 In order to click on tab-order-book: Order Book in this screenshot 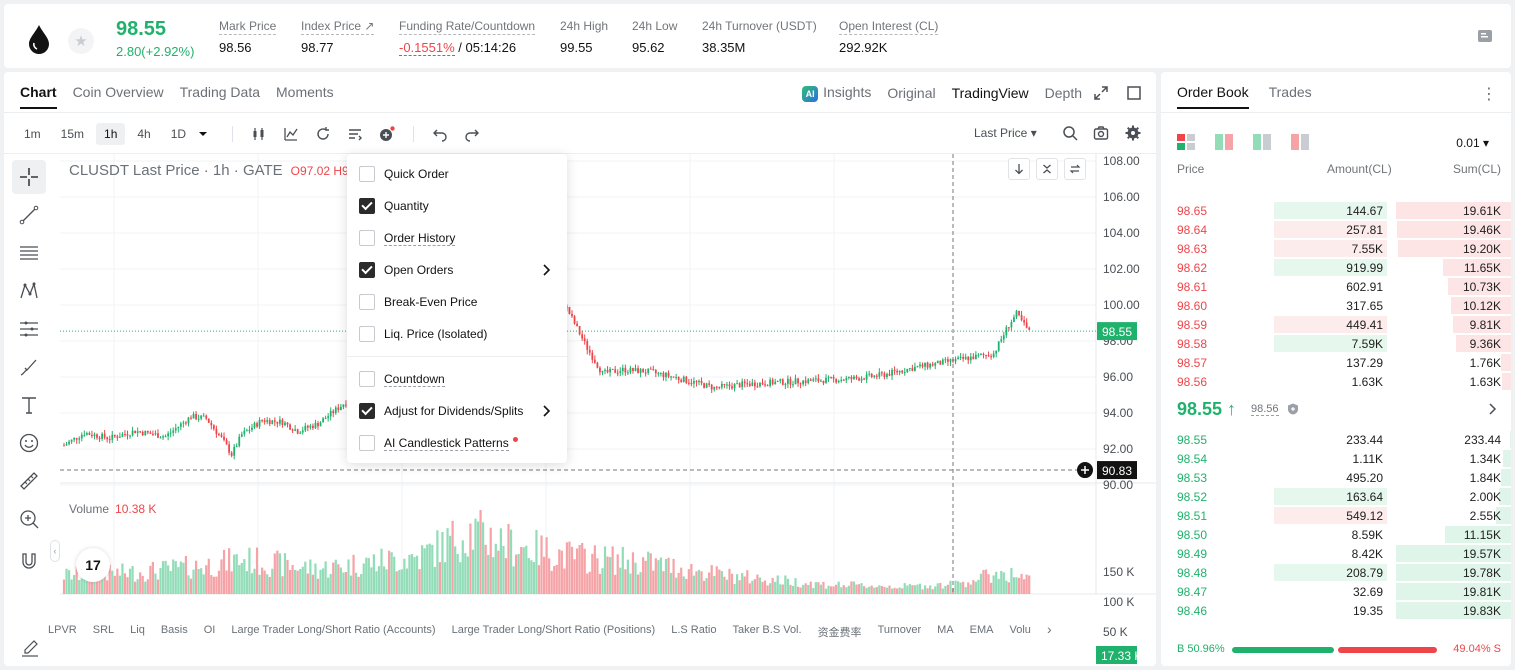, I will do `click(1213, 96)`.